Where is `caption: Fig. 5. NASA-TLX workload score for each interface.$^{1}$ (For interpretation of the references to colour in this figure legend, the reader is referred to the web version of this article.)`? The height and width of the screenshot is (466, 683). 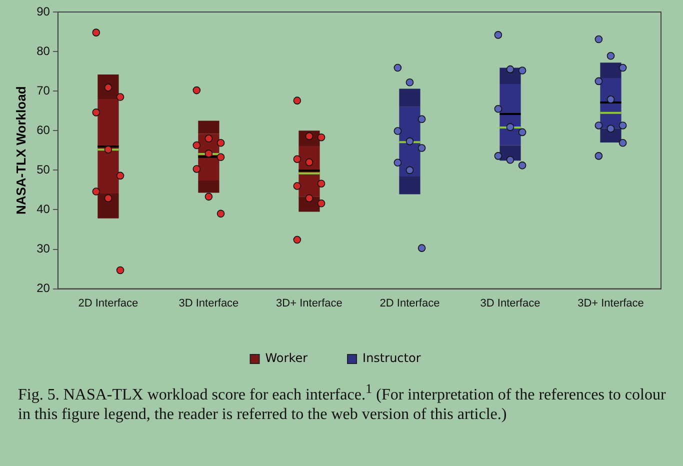 caption: Fig. 5. NASA-TLX workload score for each interface.$^{1}$ (For interpretation of the references to colour in this figure legend, the reader is referred to the web version of this article.) is located at coordinates (342, 403).